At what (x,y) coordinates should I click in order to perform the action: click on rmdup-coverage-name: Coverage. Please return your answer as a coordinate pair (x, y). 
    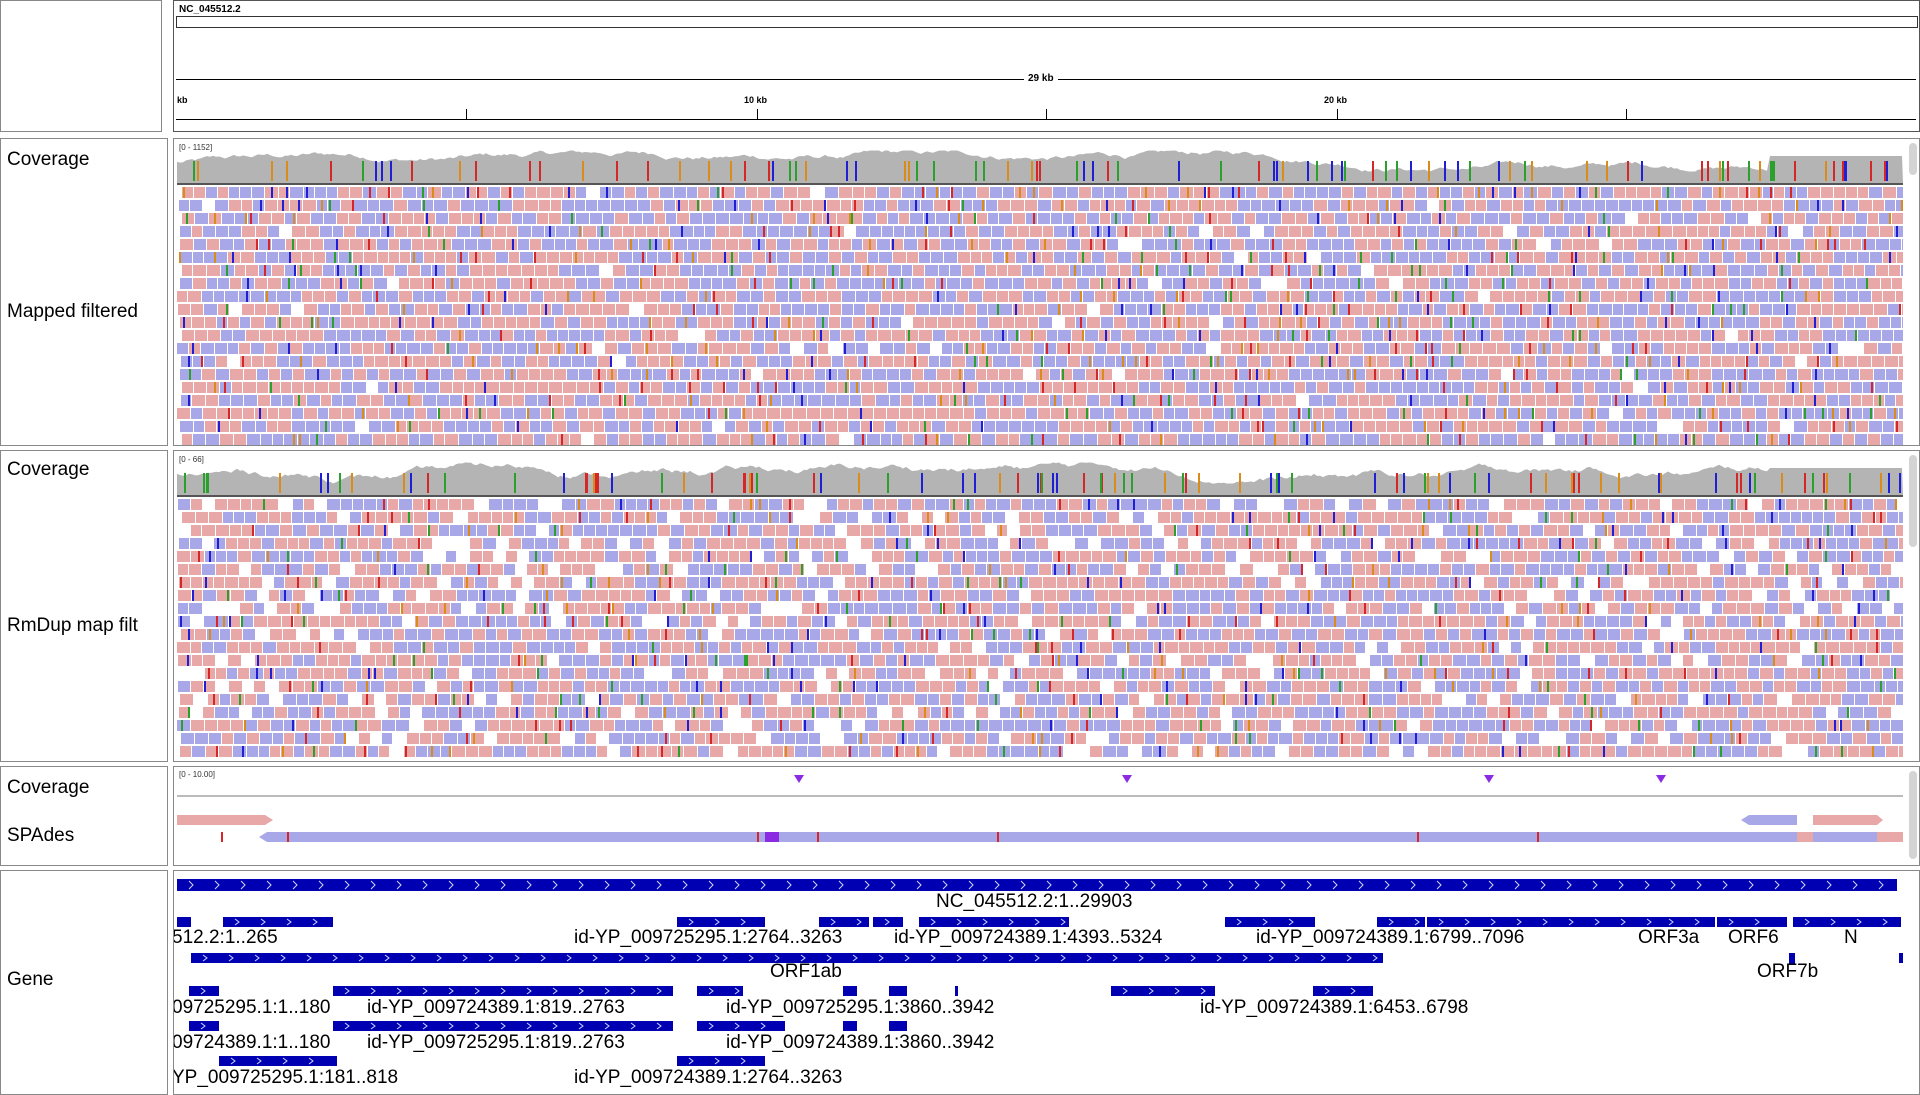
    Looking at the image, I should click on (48, 469).